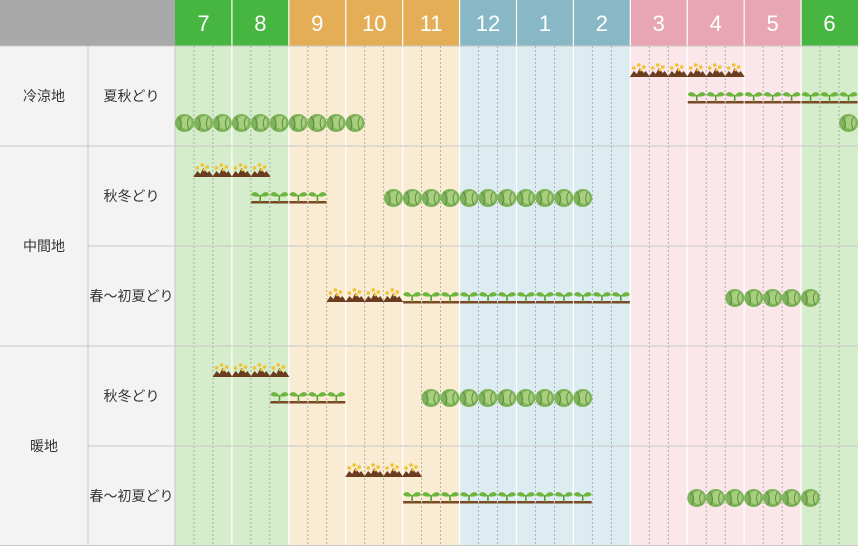  I want to click on month-label-1: 1, so click(545, 23).